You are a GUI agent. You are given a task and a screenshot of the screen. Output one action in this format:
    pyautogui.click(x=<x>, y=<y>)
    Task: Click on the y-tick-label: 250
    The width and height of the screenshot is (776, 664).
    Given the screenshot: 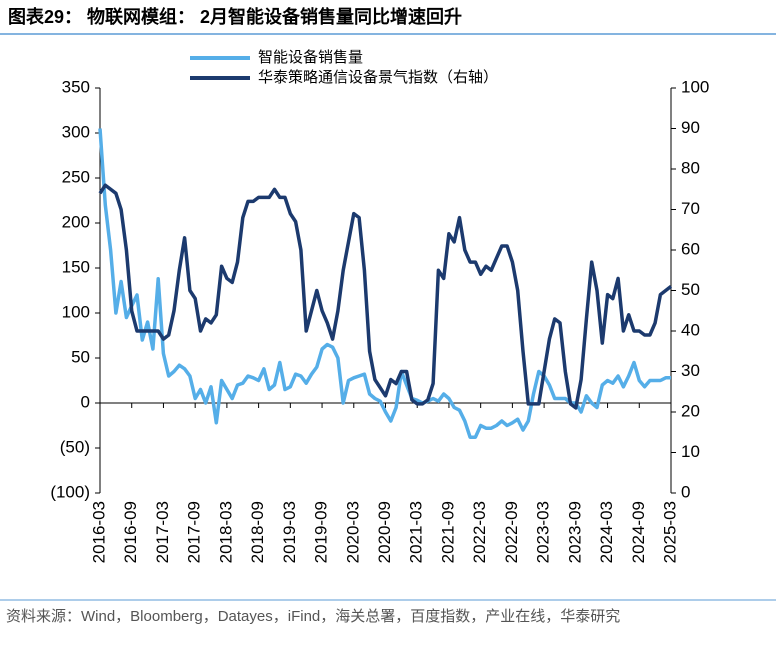 What is the action you would take?
    pyautogui.click(x=76, y=176)
    